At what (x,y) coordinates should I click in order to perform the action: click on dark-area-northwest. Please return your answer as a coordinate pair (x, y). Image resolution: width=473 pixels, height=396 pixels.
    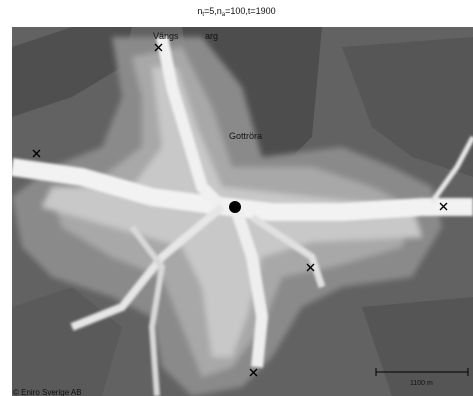
    Looking at the image, I should click on (72, 72).